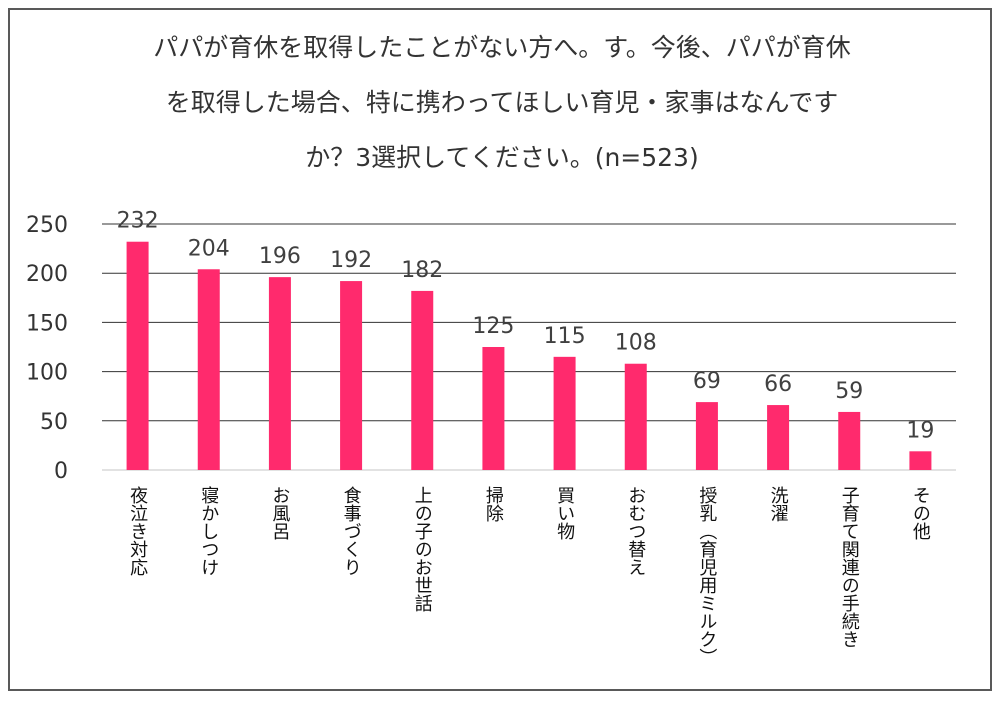 This screenshot has width=1006, height=705. I want to click on chart-title-line-2: を取得した場合、特に携わってほしい育児・家事はなんです, so click(502, 102).